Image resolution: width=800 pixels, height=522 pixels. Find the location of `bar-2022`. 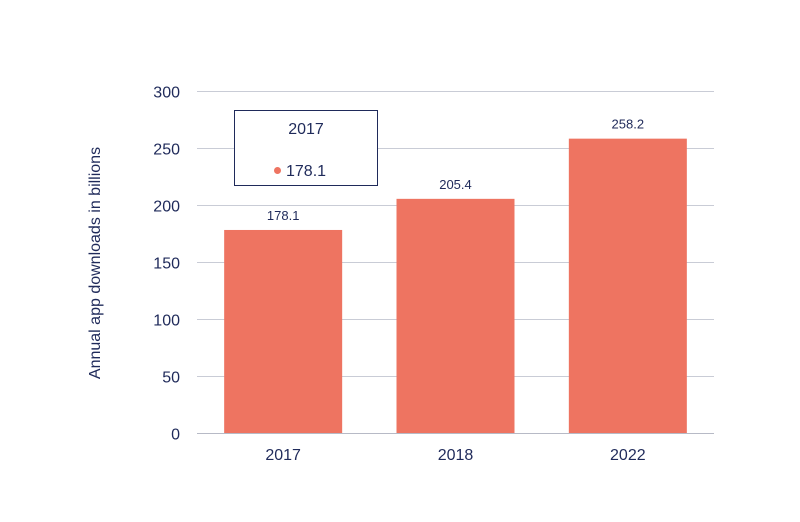

bar-2022 is located at coordinates (627, 286).